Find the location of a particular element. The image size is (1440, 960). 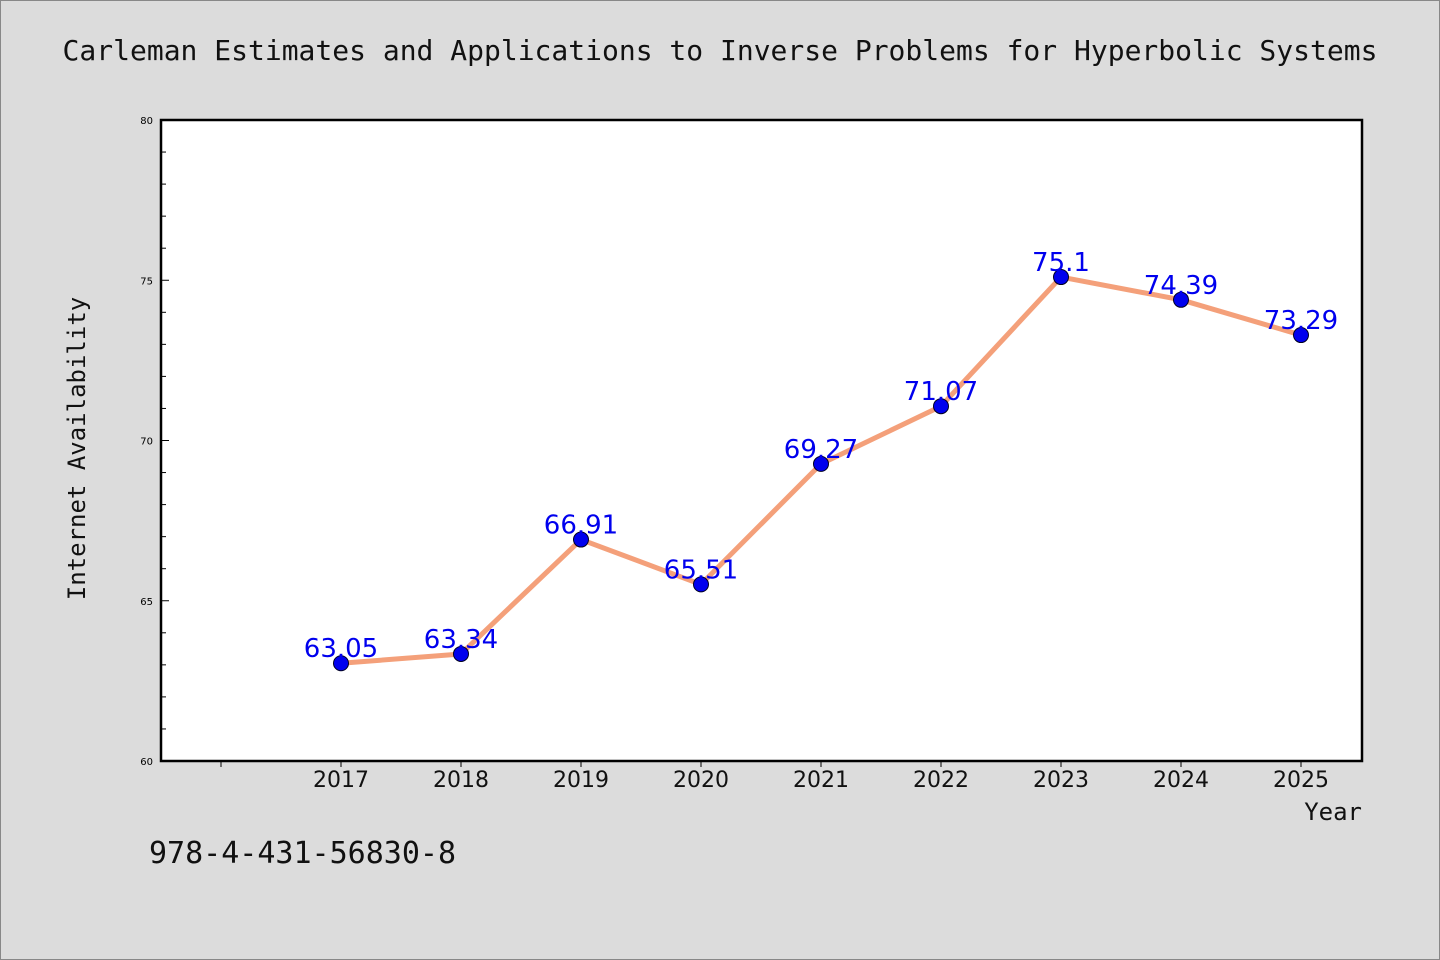

x-tick-label: 2019 is located at coordinates (581, 780).